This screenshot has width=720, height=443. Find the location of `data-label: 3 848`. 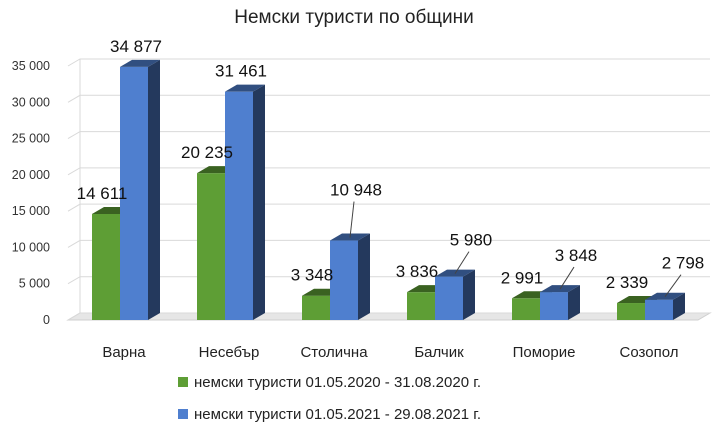

data-label: 3 848 is located at coordinates (576, 255).